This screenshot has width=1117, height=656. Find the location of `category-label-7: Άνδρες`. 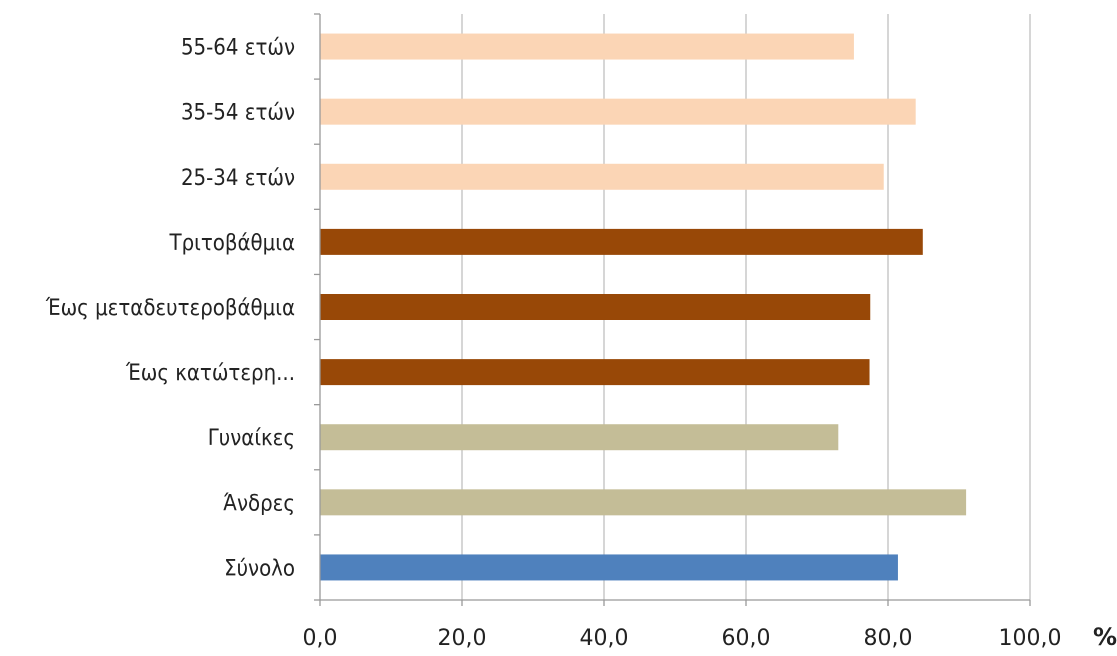

category-label-7: Άνδρες is located at coordinates (259, 503).